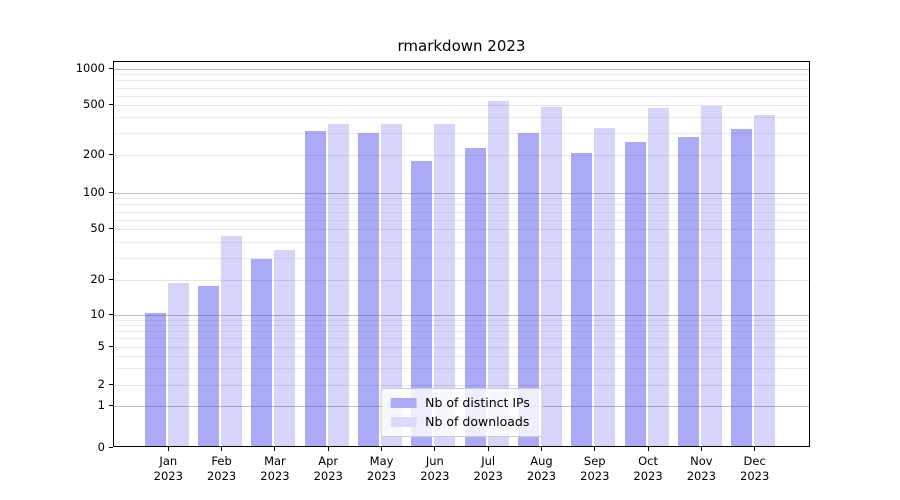  I want to click on x-tick-label: Aug 2023, so click(541, 469).